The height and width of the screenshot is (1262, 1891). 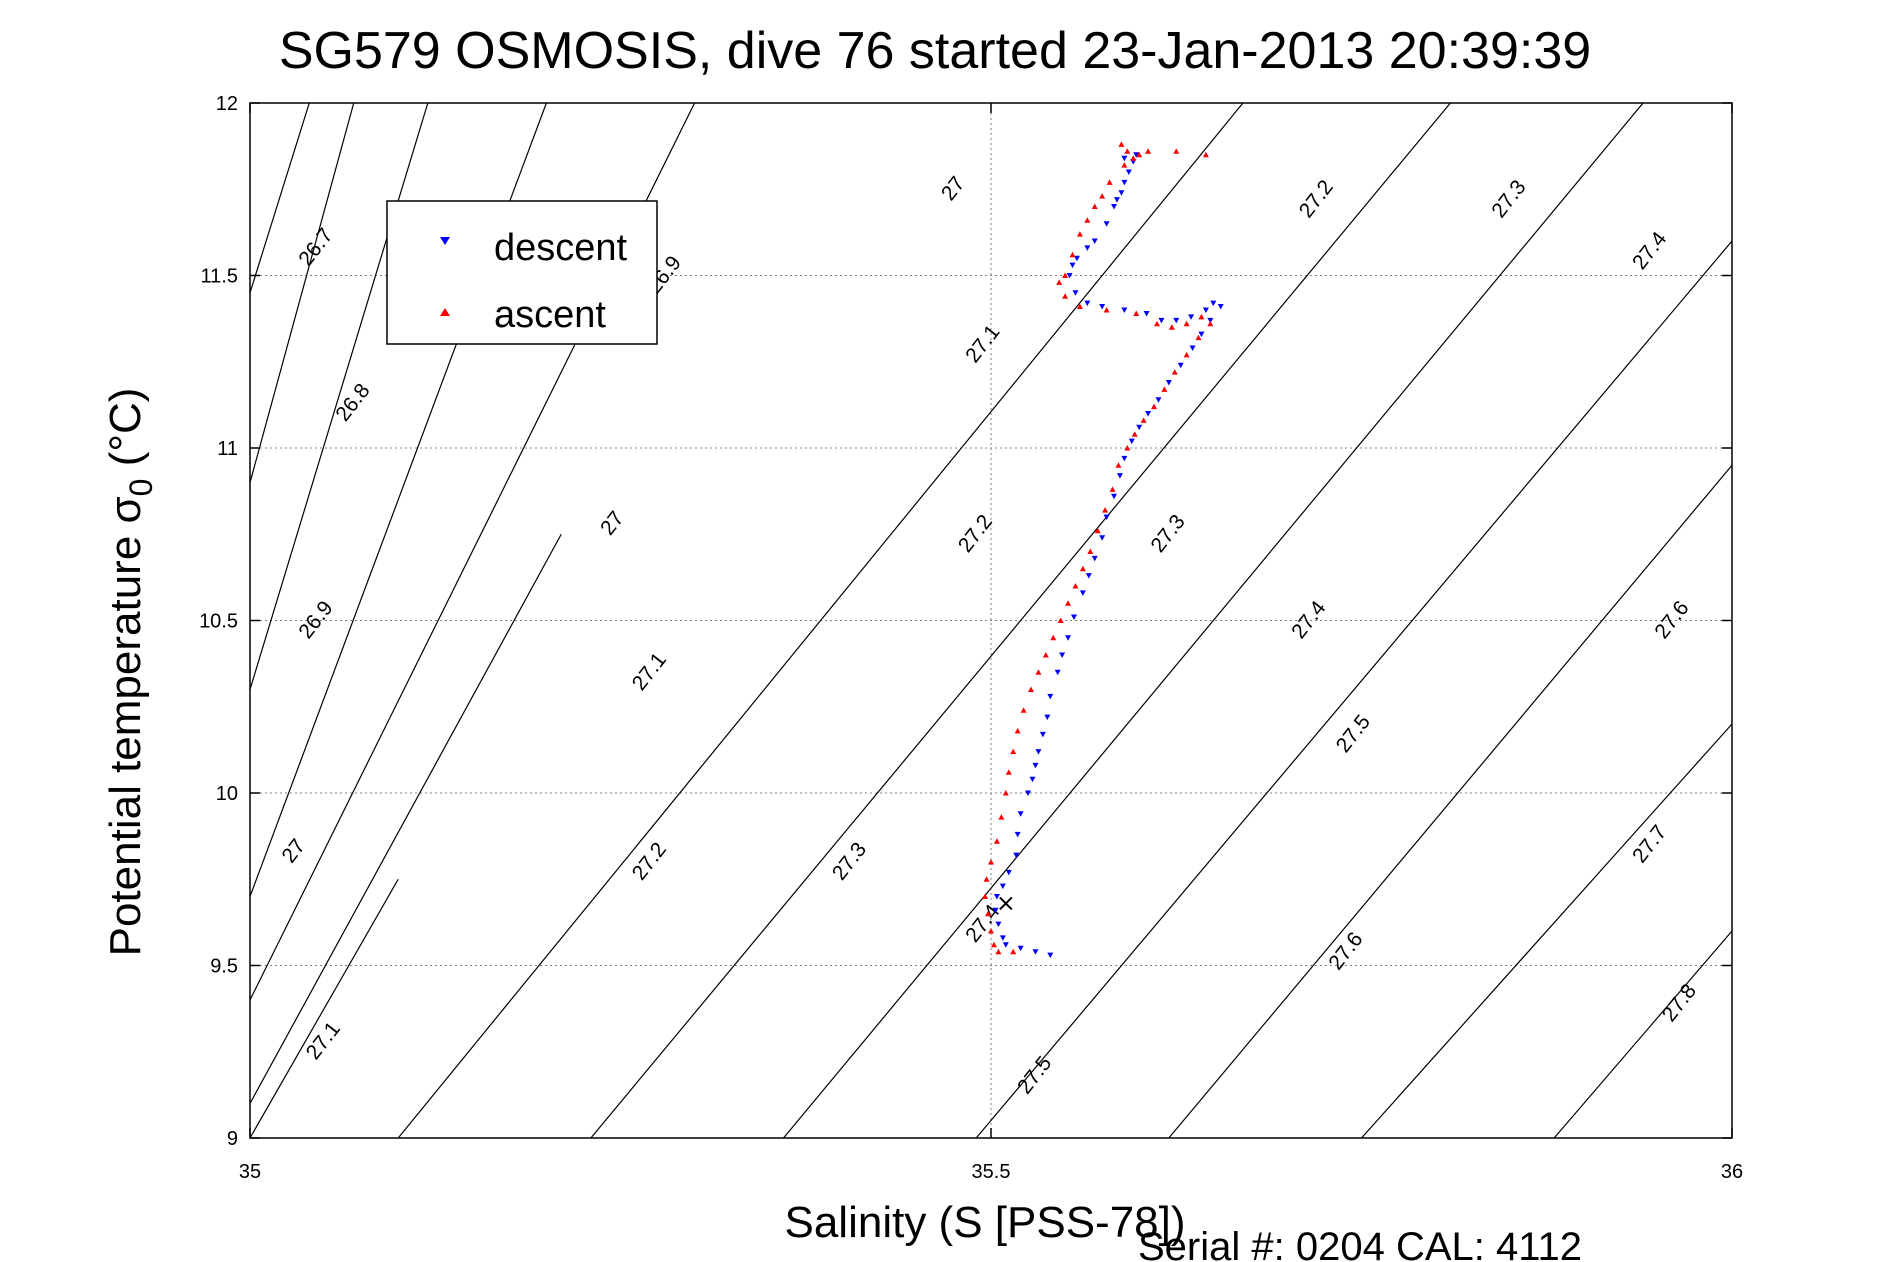 I want to click on legend-descent-marker, so click(x=445, y=241).